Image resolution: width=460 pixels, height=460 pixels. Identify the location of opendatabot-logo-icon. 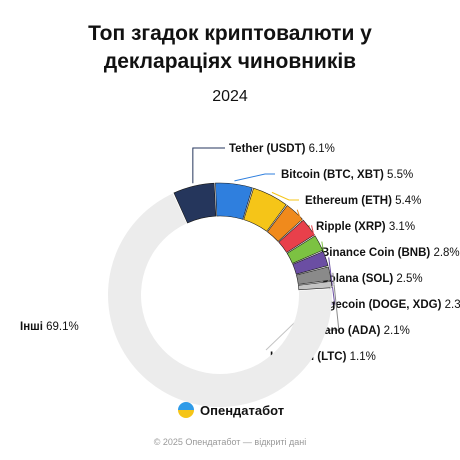
(186, 410).